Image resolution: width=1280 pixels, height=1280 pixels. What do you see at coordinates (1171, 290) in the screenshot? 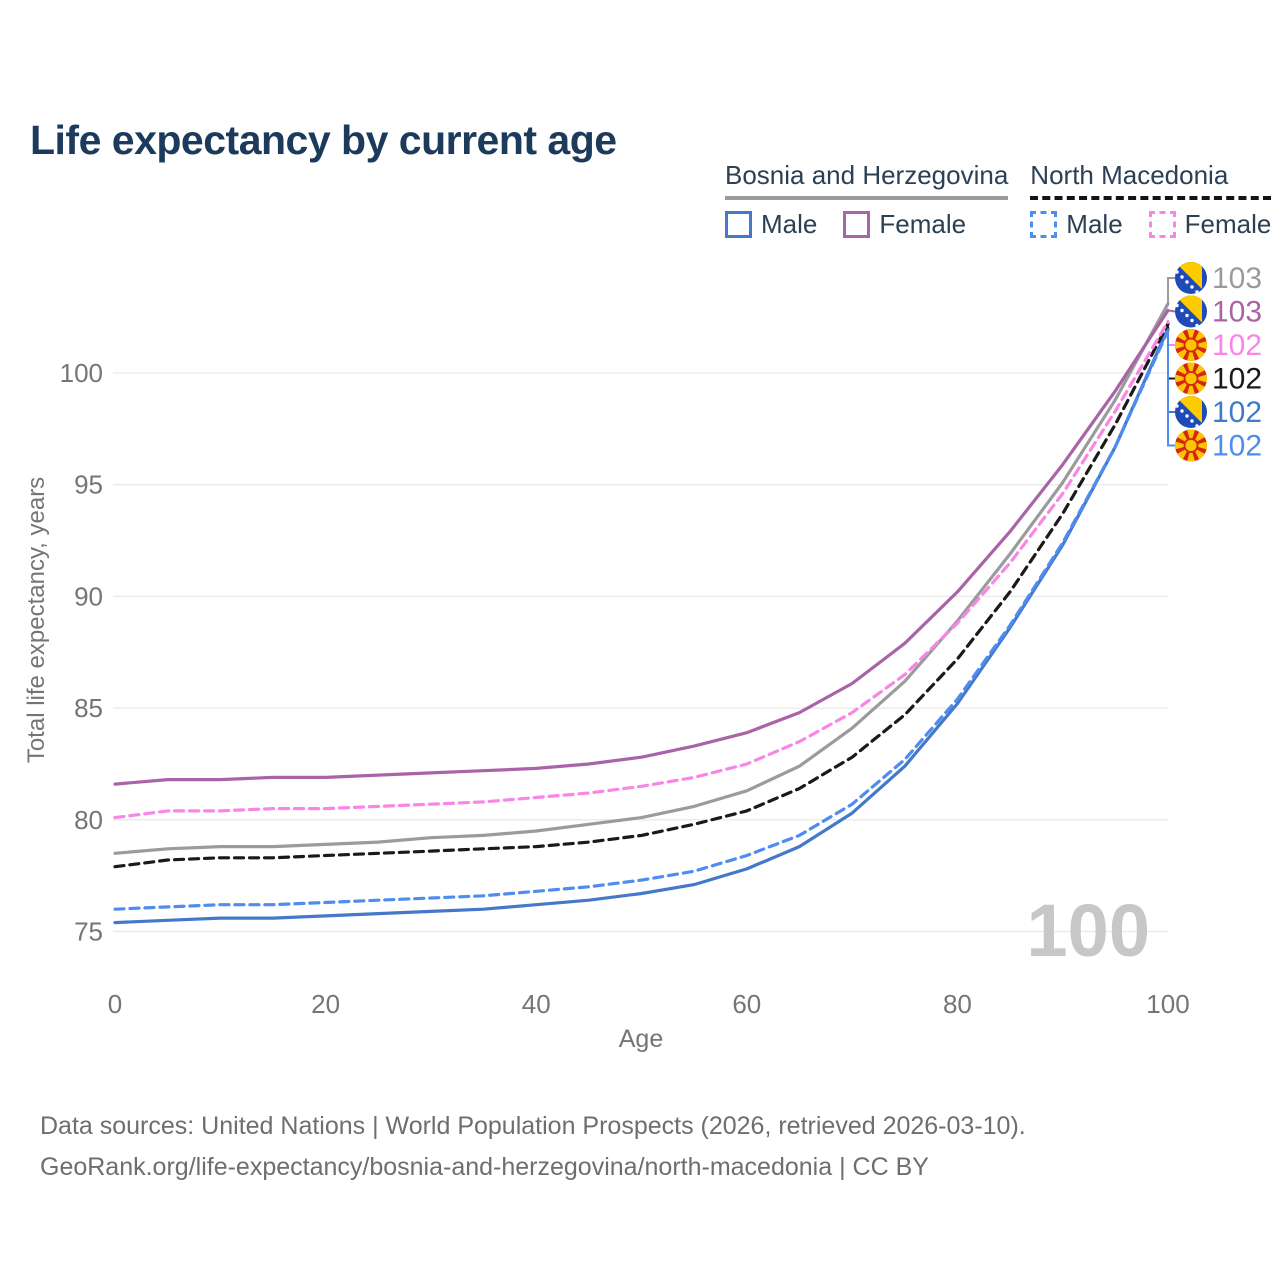
I see `leader-line-bih_total` at bounding box center [1171, 290].